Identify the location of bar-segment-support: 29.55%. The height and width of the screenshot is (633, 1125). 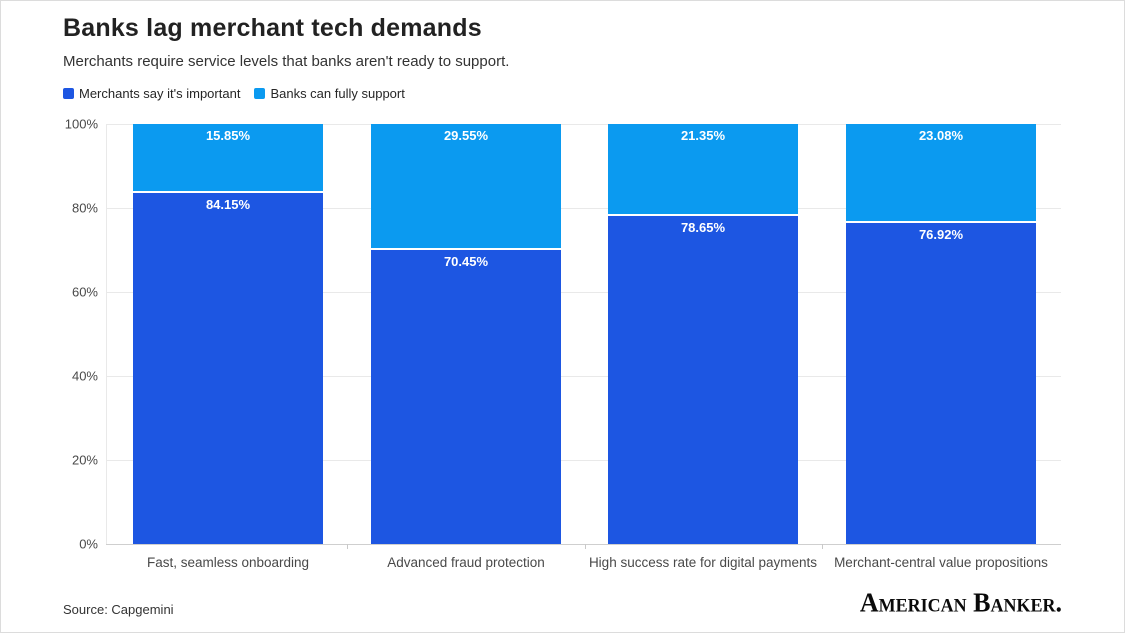
(466, 186).